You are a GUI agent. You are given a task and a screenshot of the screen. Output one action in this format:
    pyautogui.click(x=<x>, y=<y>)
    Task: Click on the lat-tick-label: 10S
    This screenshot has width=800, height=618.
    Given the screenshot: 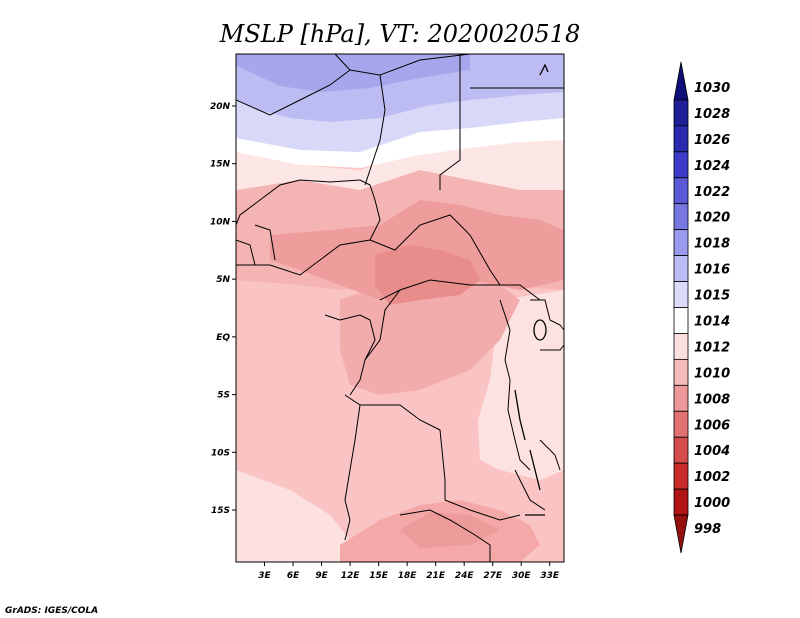 What is the action you would take?
    pyautogui.click(x=220, y=453)
    